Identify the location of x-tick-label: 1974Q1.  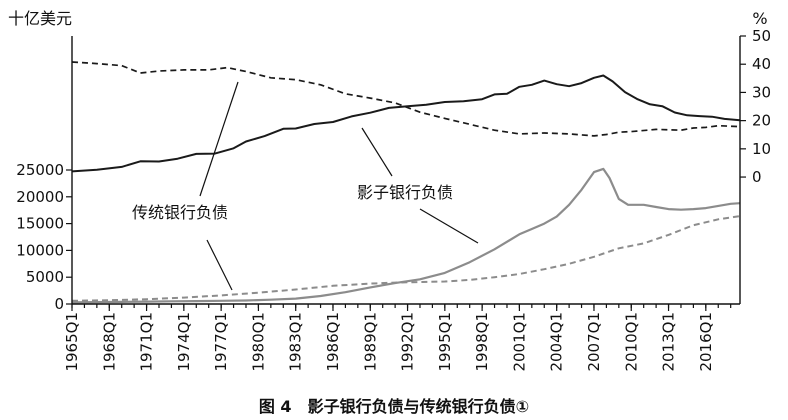
(184, 342).